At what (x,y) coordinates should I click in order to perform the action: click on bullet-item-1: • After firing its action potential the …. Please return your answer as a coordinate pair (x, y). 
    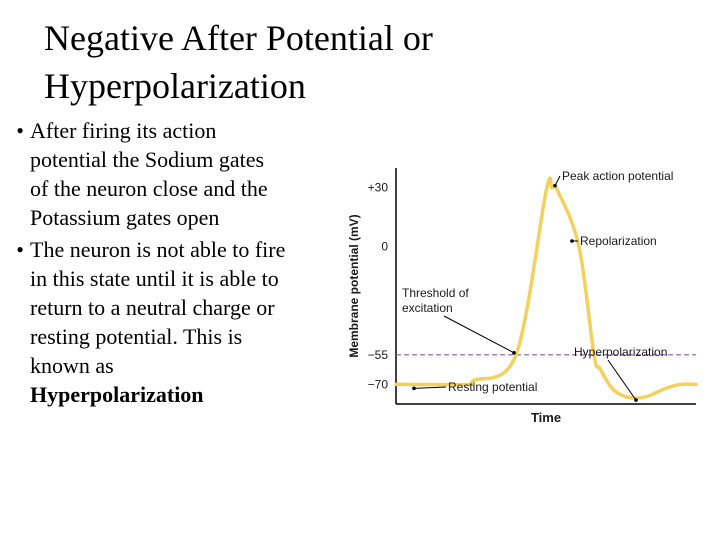
    Looking at the image, I should click on (175, 174).